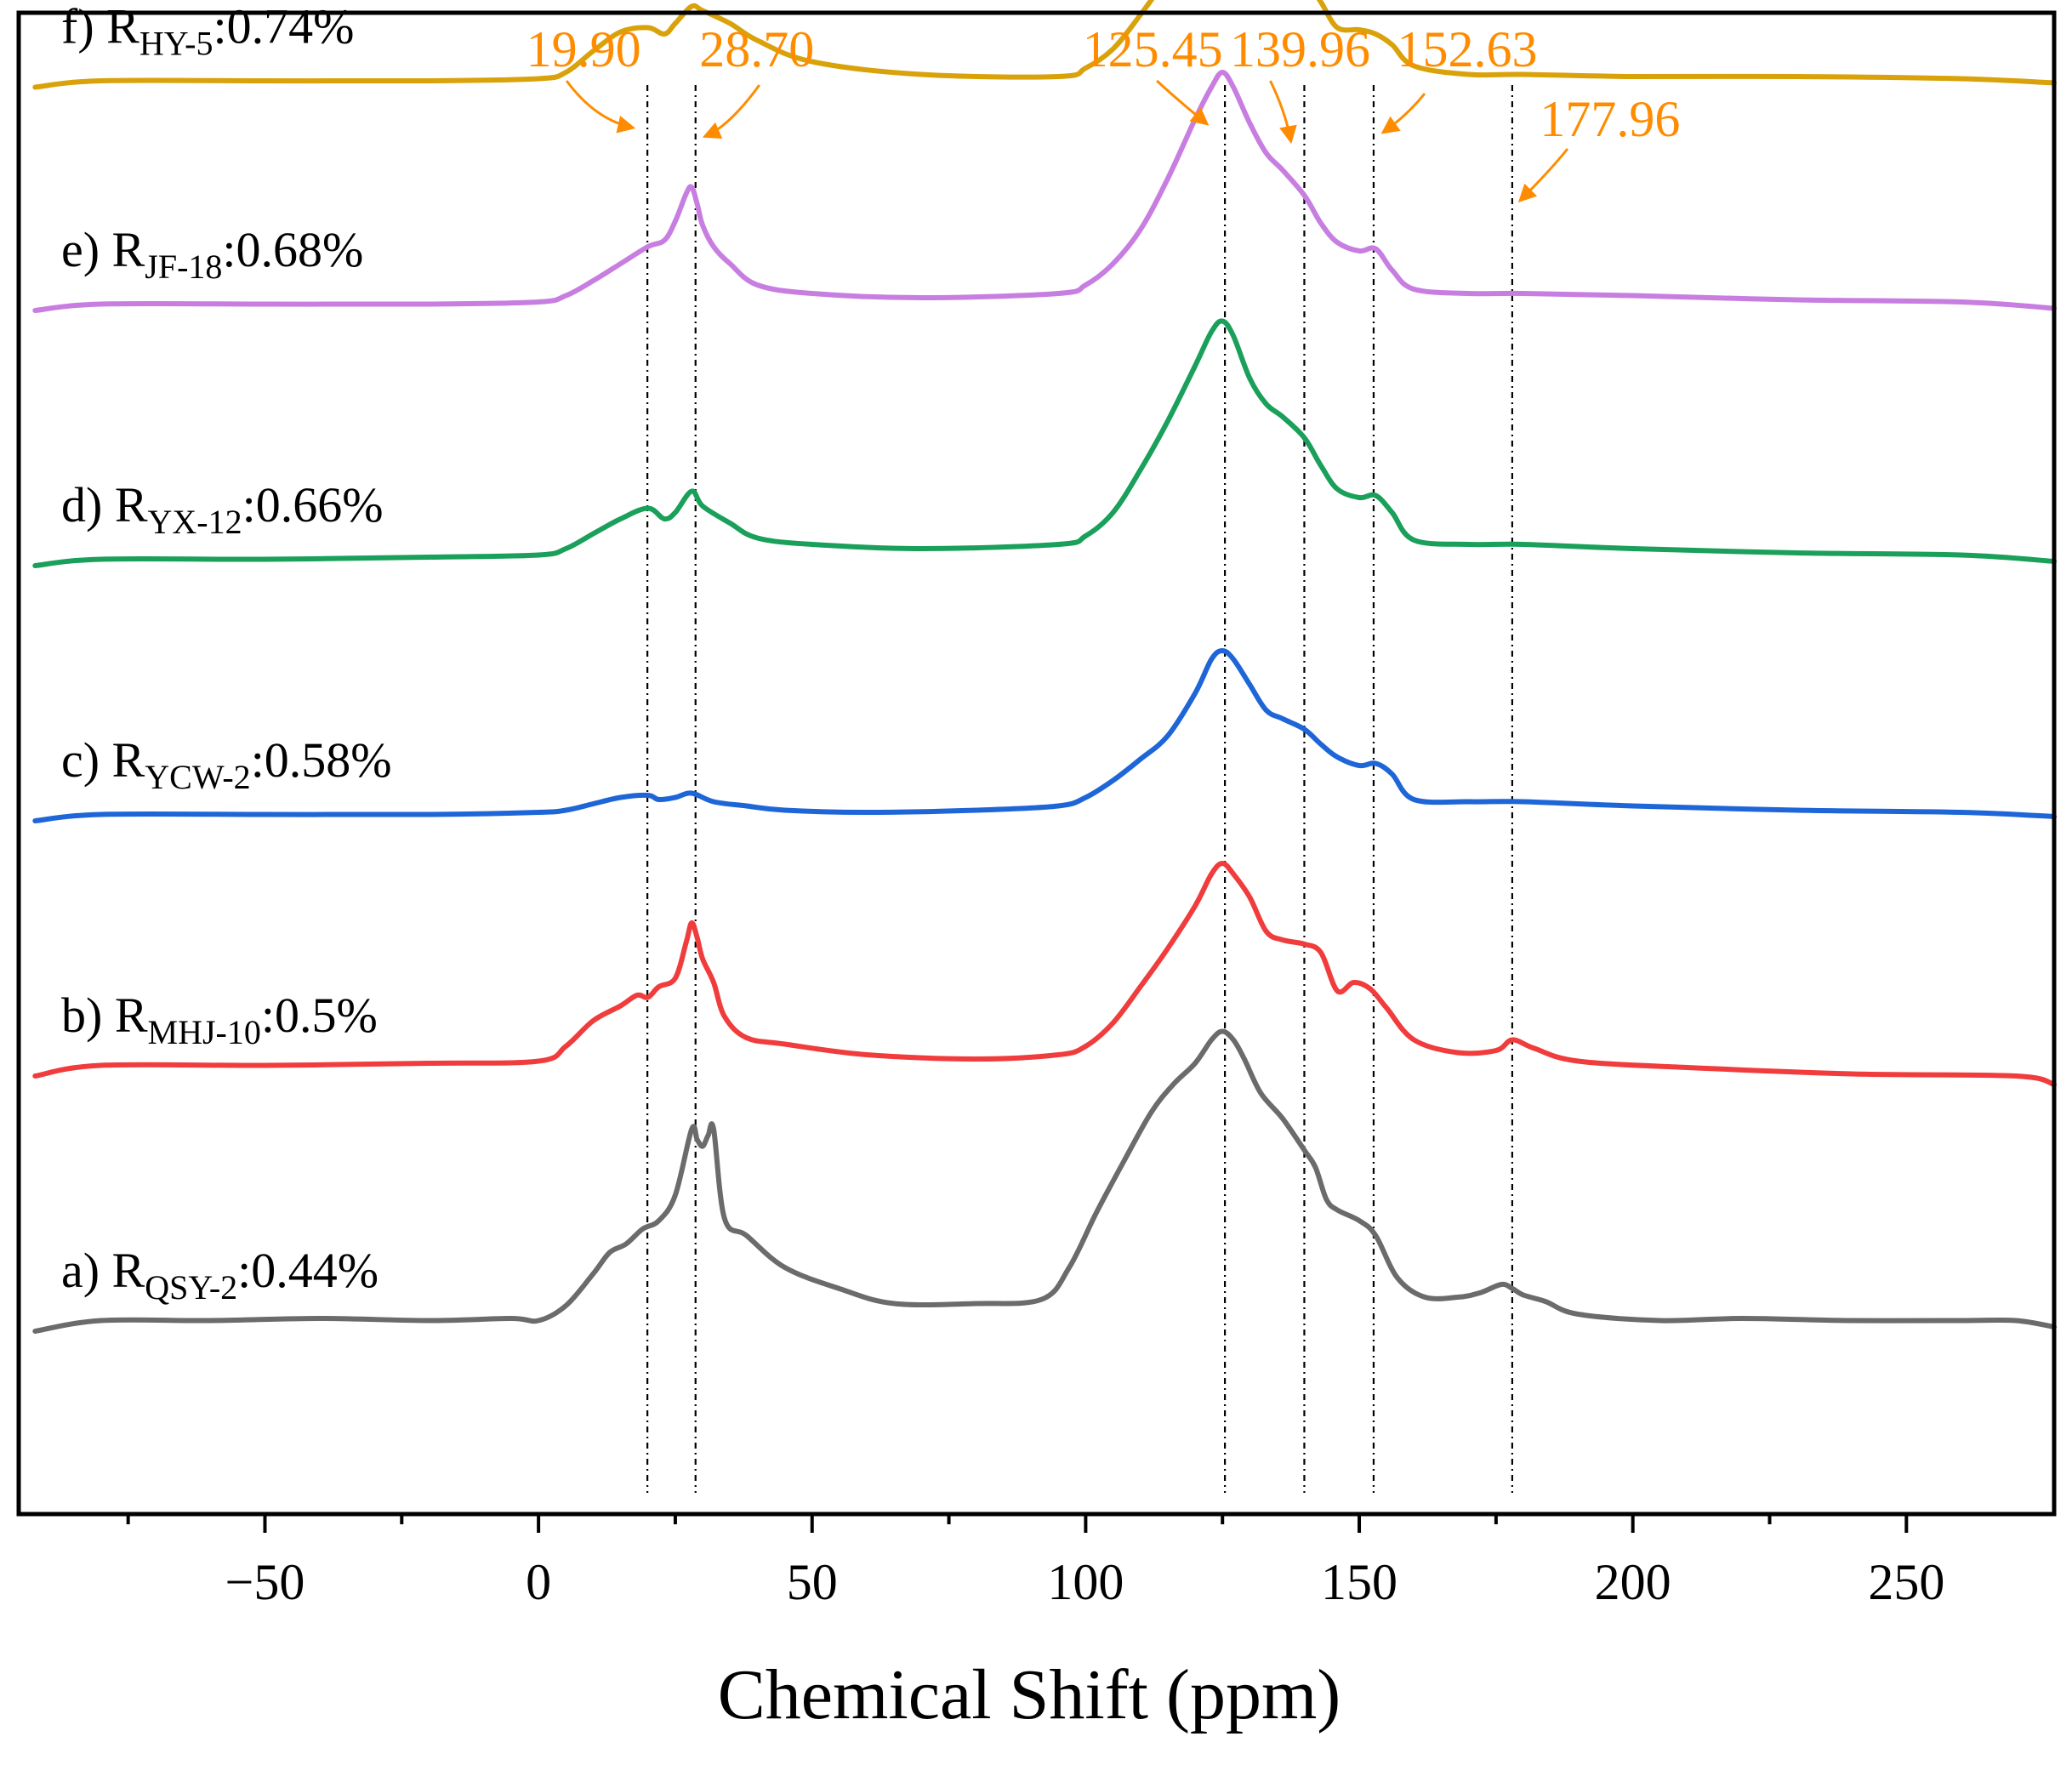  I want to click on peak-label-2: 125.45, so click(1153, 49).